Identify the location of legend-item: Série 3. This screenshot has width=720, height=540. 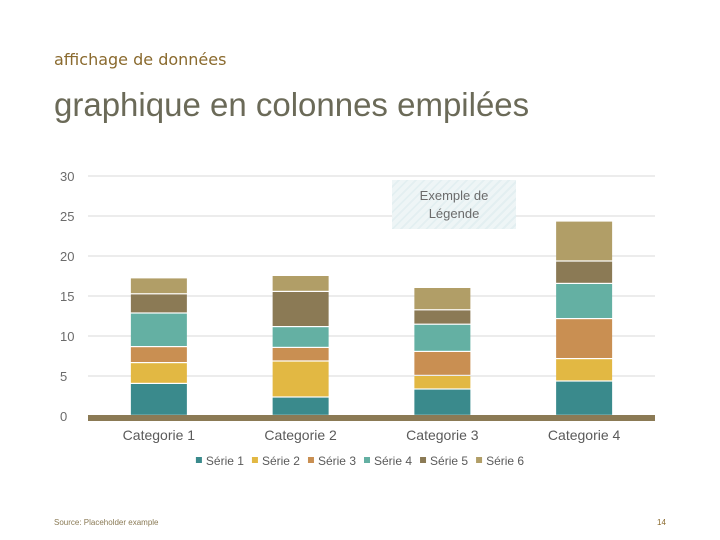
(331, 461).